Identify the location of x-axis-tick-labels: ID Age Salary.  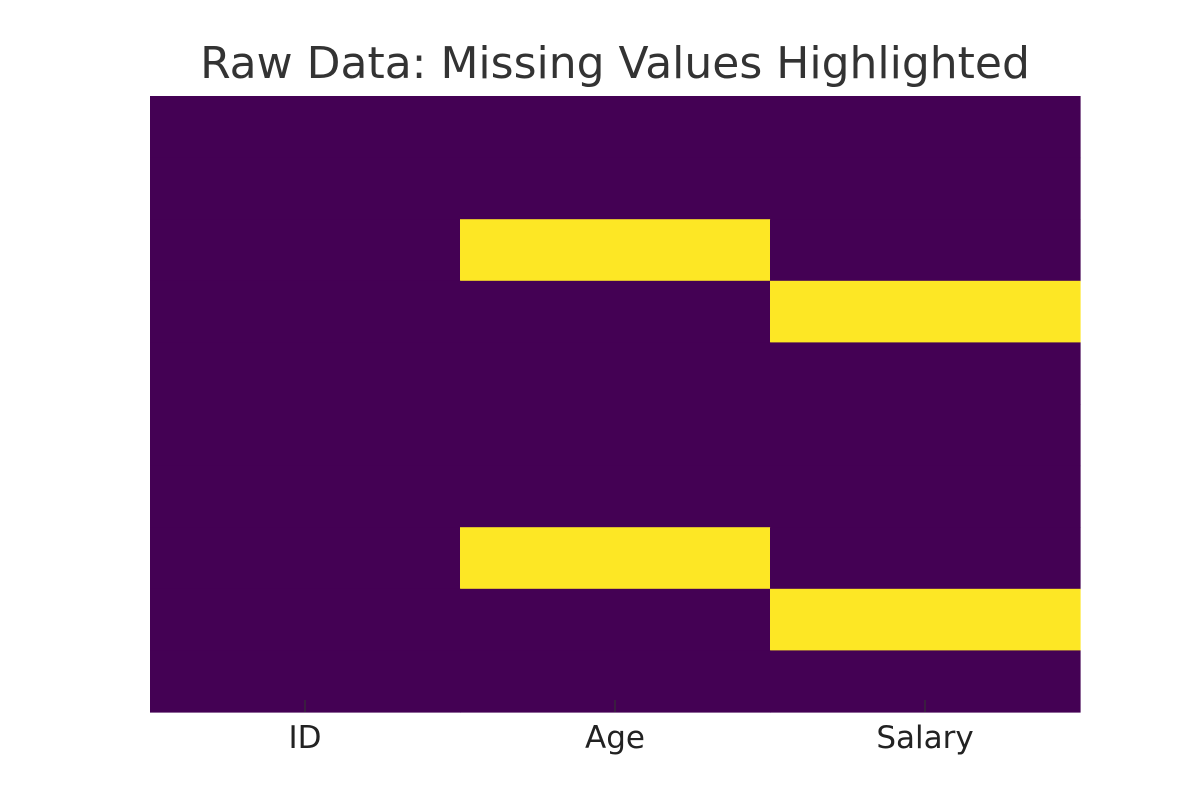
(630, 738).